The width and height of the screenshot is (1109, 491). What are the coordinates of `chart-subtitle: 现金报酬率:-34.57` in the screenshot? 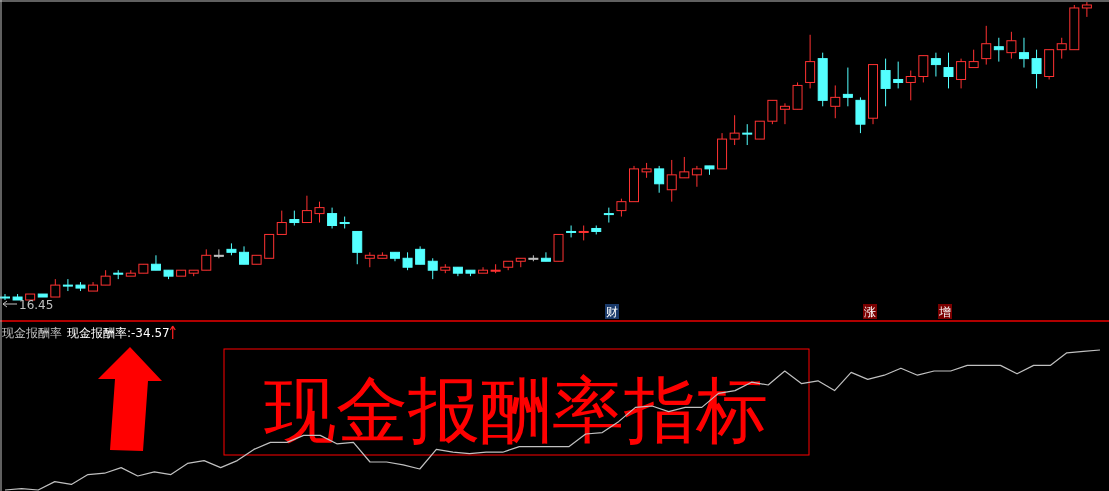 It's located at (118, 333).